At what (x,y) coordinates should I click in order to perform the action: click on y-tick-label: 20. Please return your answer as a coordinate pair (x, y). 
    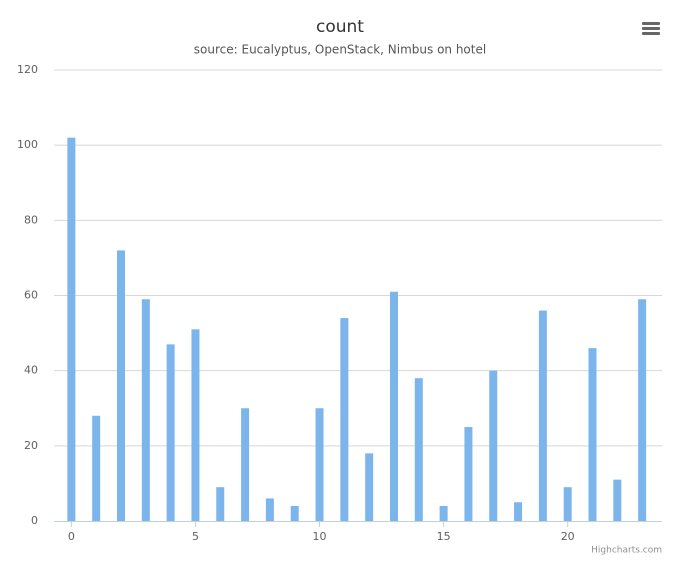
    Looking at the image, I should click on (31, 445).